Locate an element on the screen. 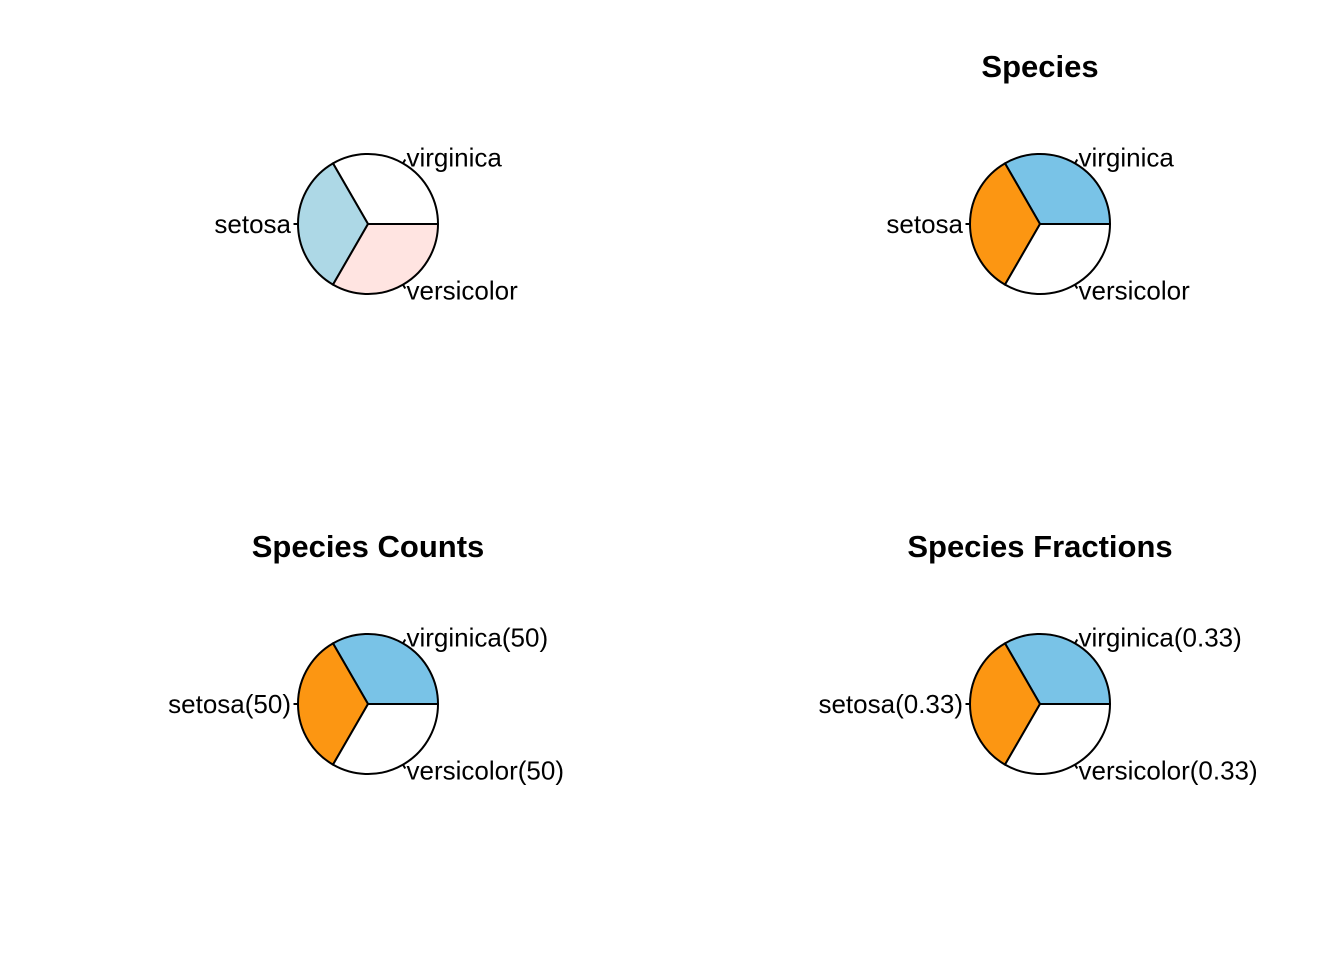  pie-label-virginica: virginica(50) is located at coordinates (478, 637).